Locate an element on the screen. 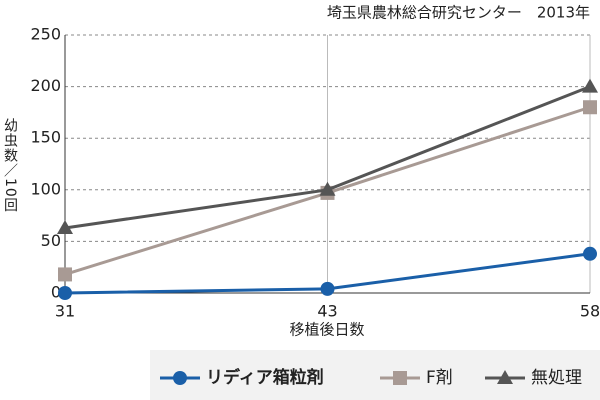 This screenshot has height=400, width=600. legend-box is located at coordinates (375, 375).